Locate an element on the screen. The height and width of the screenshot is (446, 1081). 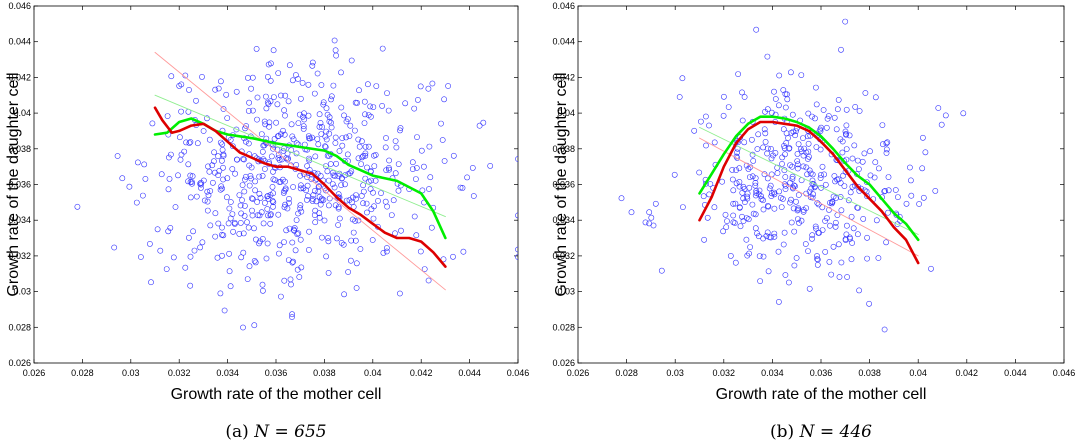
caption-prefix: (b) is located at coordinates (785, 432).